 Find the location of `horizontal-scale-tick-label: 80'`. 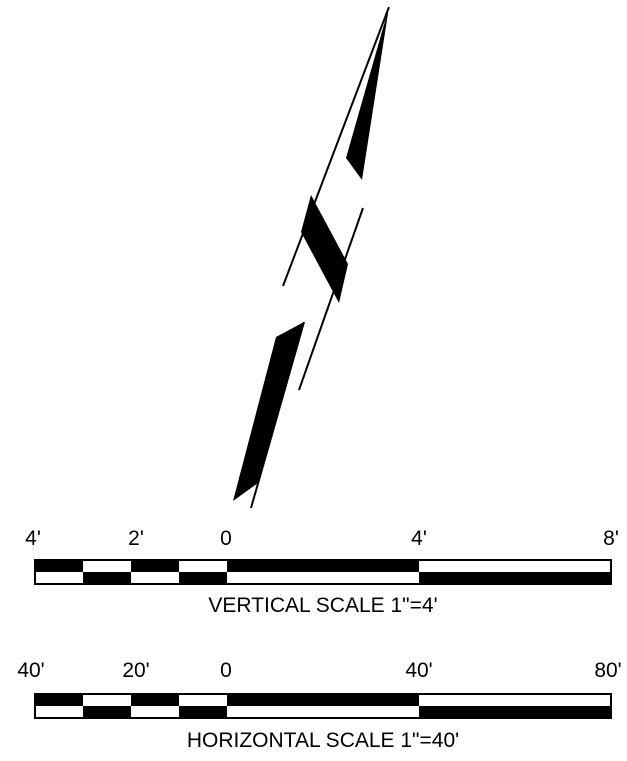

horizontal-scale-tick-label: 80' is located at coordinates (607, 670).